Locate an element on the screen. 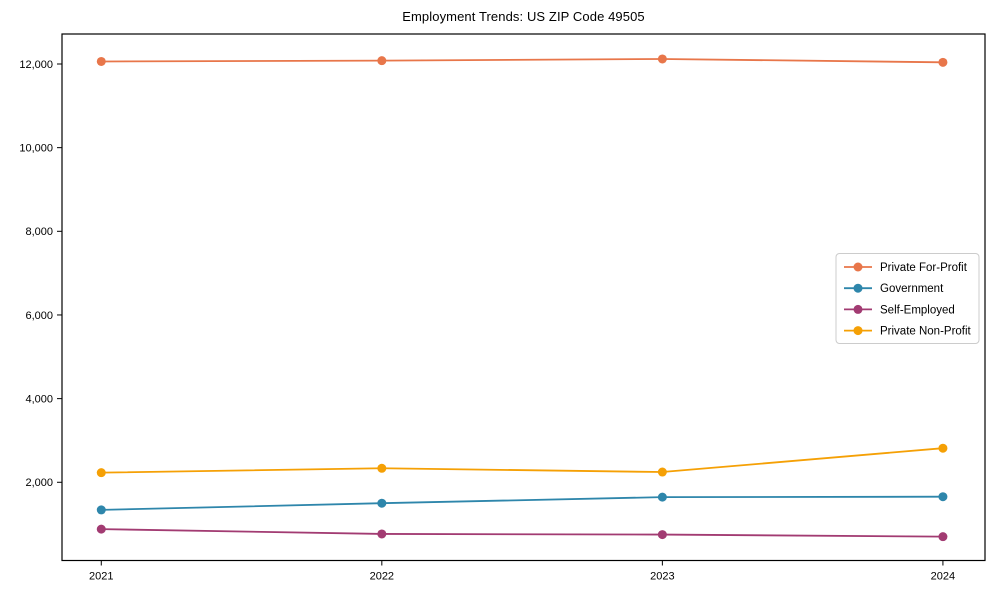 The height and width of the screenshot is (600, 1000). legend-item: Self-Employed is located at coordinates (899, 310).